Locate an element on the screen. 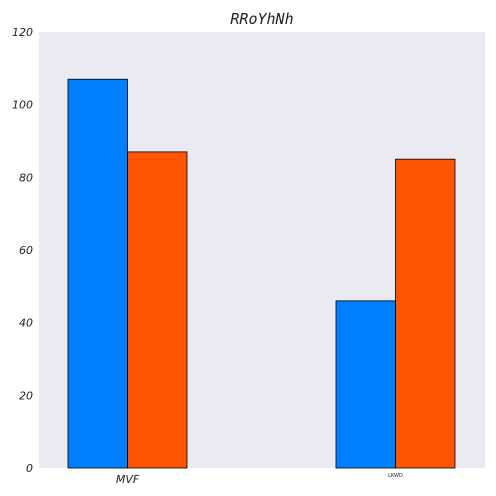  y-tick-label: 40 is located at coordinates (26, 323).